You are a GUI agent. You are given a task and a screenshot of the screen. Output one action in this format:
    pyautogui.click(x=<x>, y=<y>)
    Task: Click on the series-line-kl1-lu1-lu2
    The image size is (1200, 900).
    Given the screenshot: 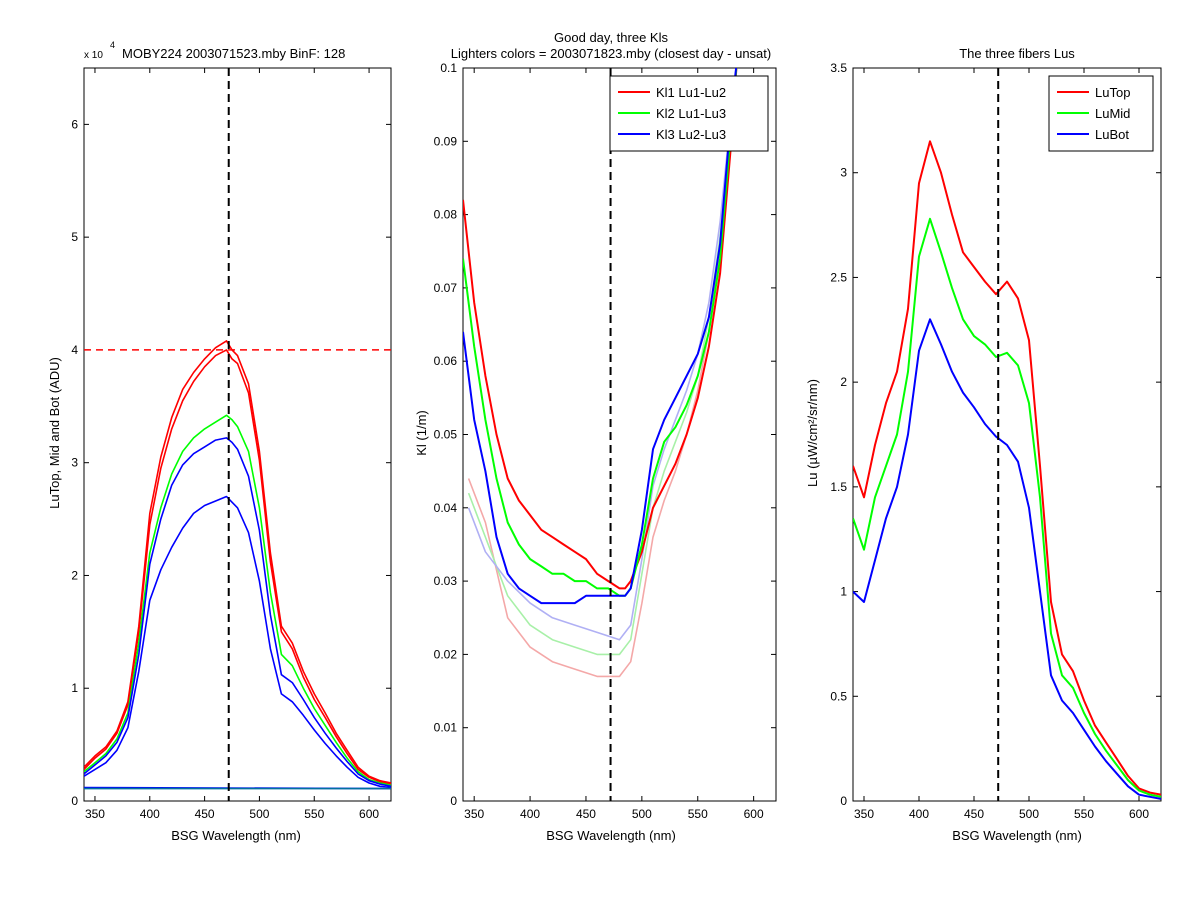 What is the action you would take?
    pyautogui.click(x=600, y=329)
    